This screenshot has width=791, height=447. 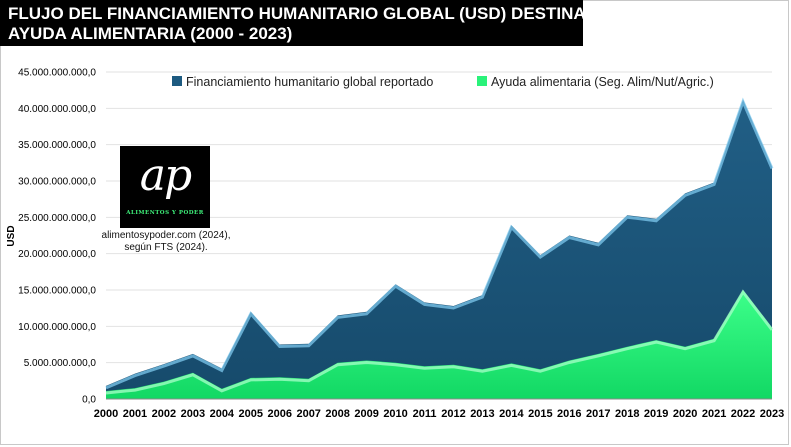 I want to click on legend-label-food: Ayuda alimentaria (Seg. Alim/Nut/Agric.), so click(x=602, y=82).